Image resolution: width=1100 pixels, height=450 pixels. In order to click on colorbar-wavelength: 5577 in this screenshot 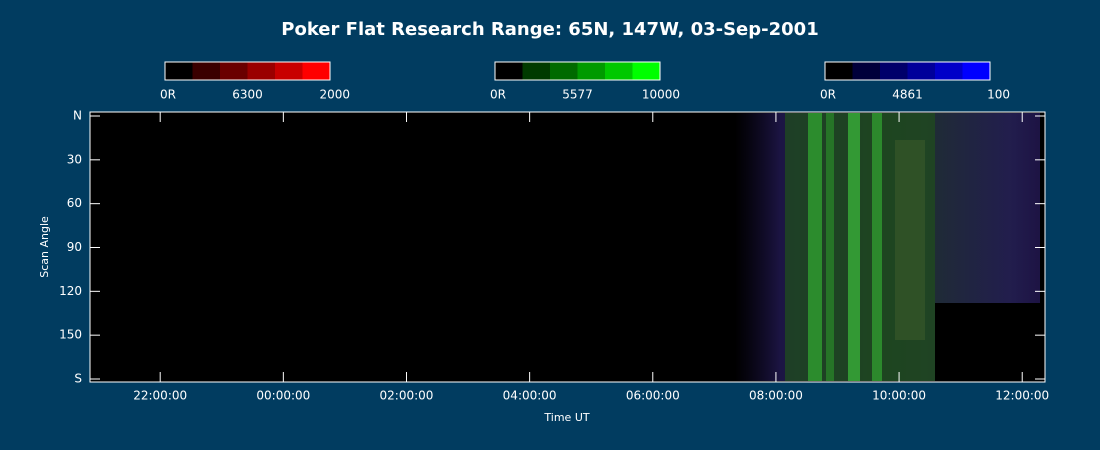, I will do `click(577, 95)`.